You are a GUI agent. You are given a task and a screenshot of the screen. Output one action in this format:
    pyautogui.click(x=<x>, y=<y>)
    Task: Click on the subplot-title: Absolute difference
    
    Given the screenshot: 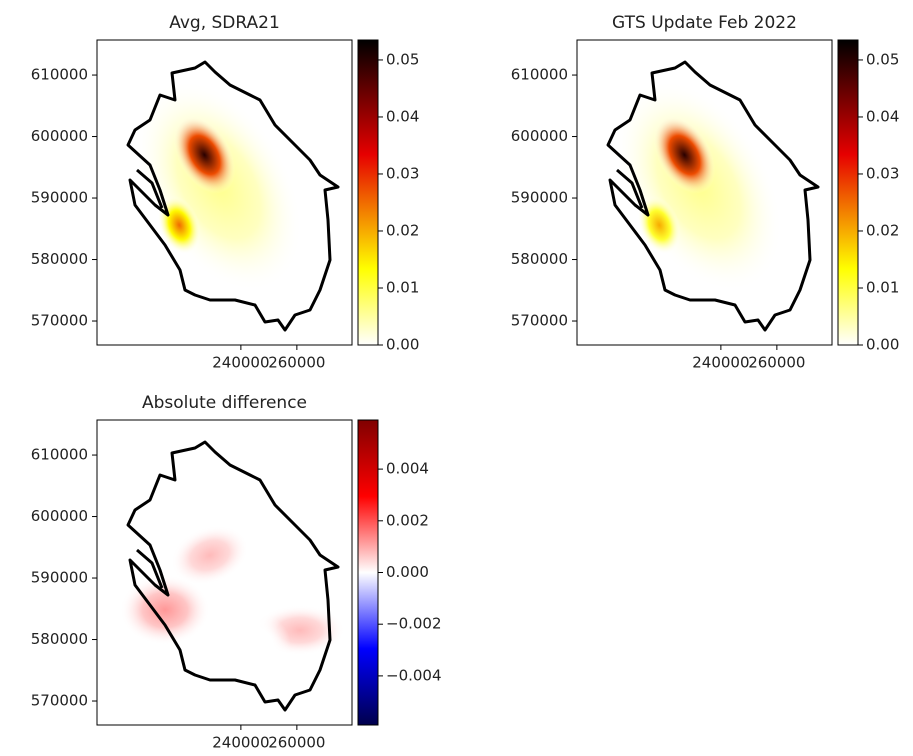 What is the action you would take?
    pyautogui.click(x=224, y=403)
    